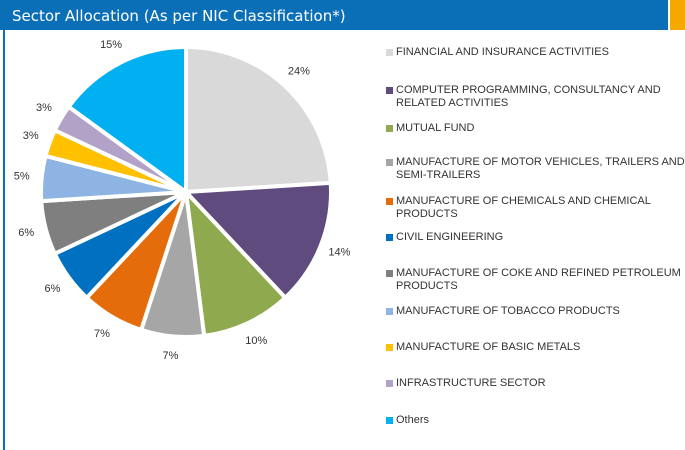  I want to click on legend-label: MUTUAL FUND, so click(435, 128).